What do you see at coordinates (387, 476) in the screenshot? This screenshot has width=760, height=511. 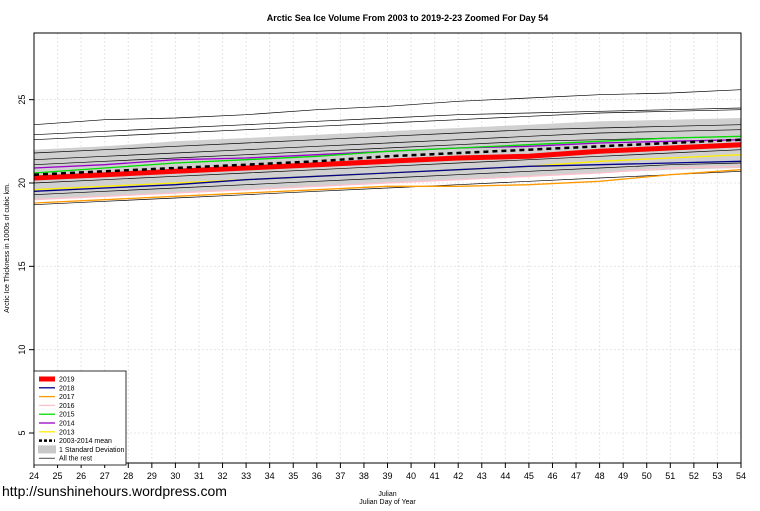 I see `x-tick-label: 39` at bounding box center [387, 476].